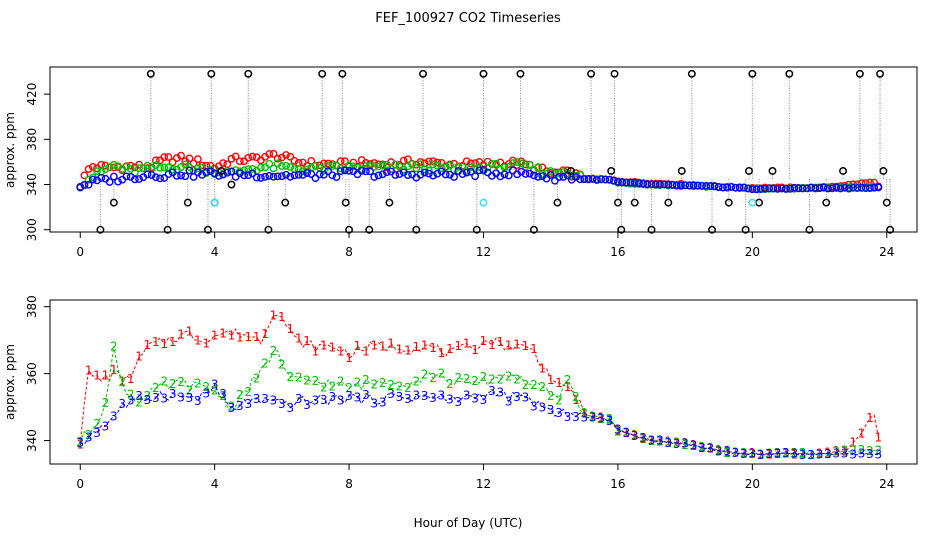 The height and width of the screenshot is (540, 936). I want to click on y-tick-label: 300, so click(32, 229).